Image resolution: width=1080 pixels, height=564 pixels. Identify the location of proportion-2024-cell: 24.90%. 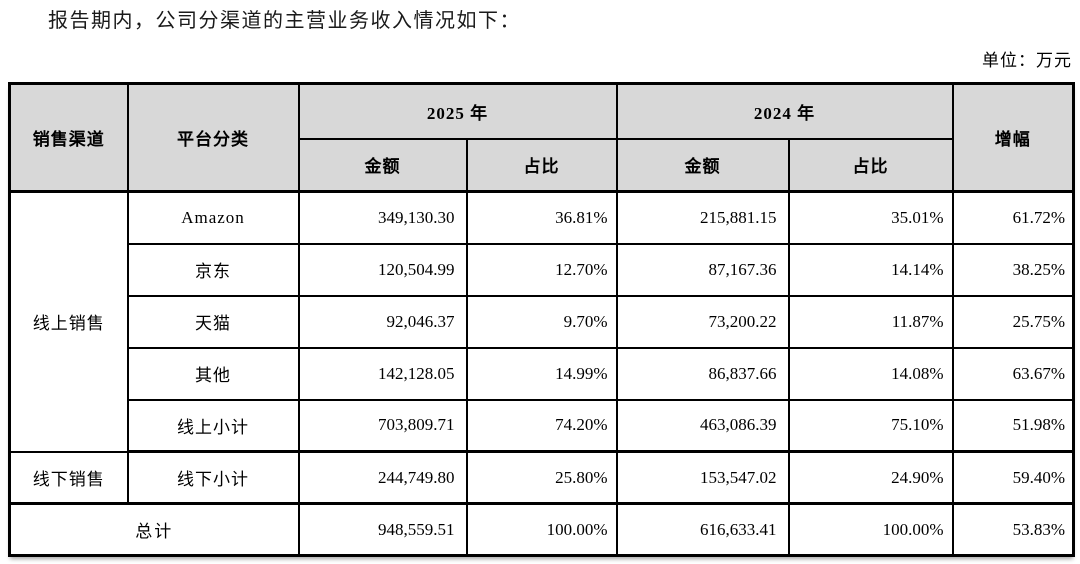
(870, 477).